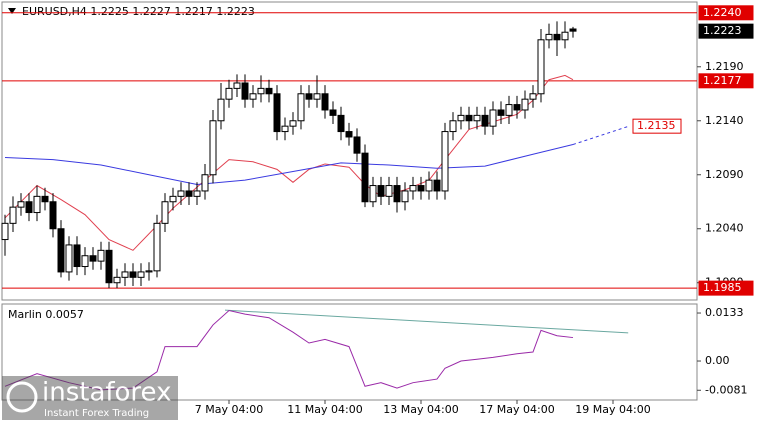 This screenshot has width=758, height=422. I want to click on projection-label: 1.2135, so click(656, 125).